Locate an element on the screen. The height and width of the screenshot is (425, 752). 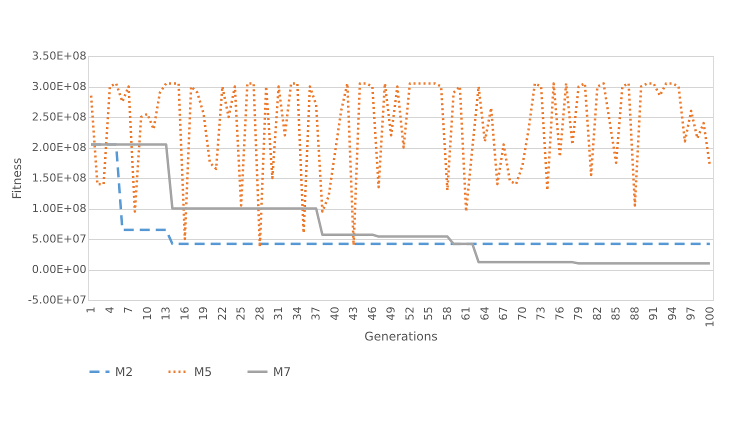
y-tick-label: 3.50E+08 is located at coordinates (59, 56).